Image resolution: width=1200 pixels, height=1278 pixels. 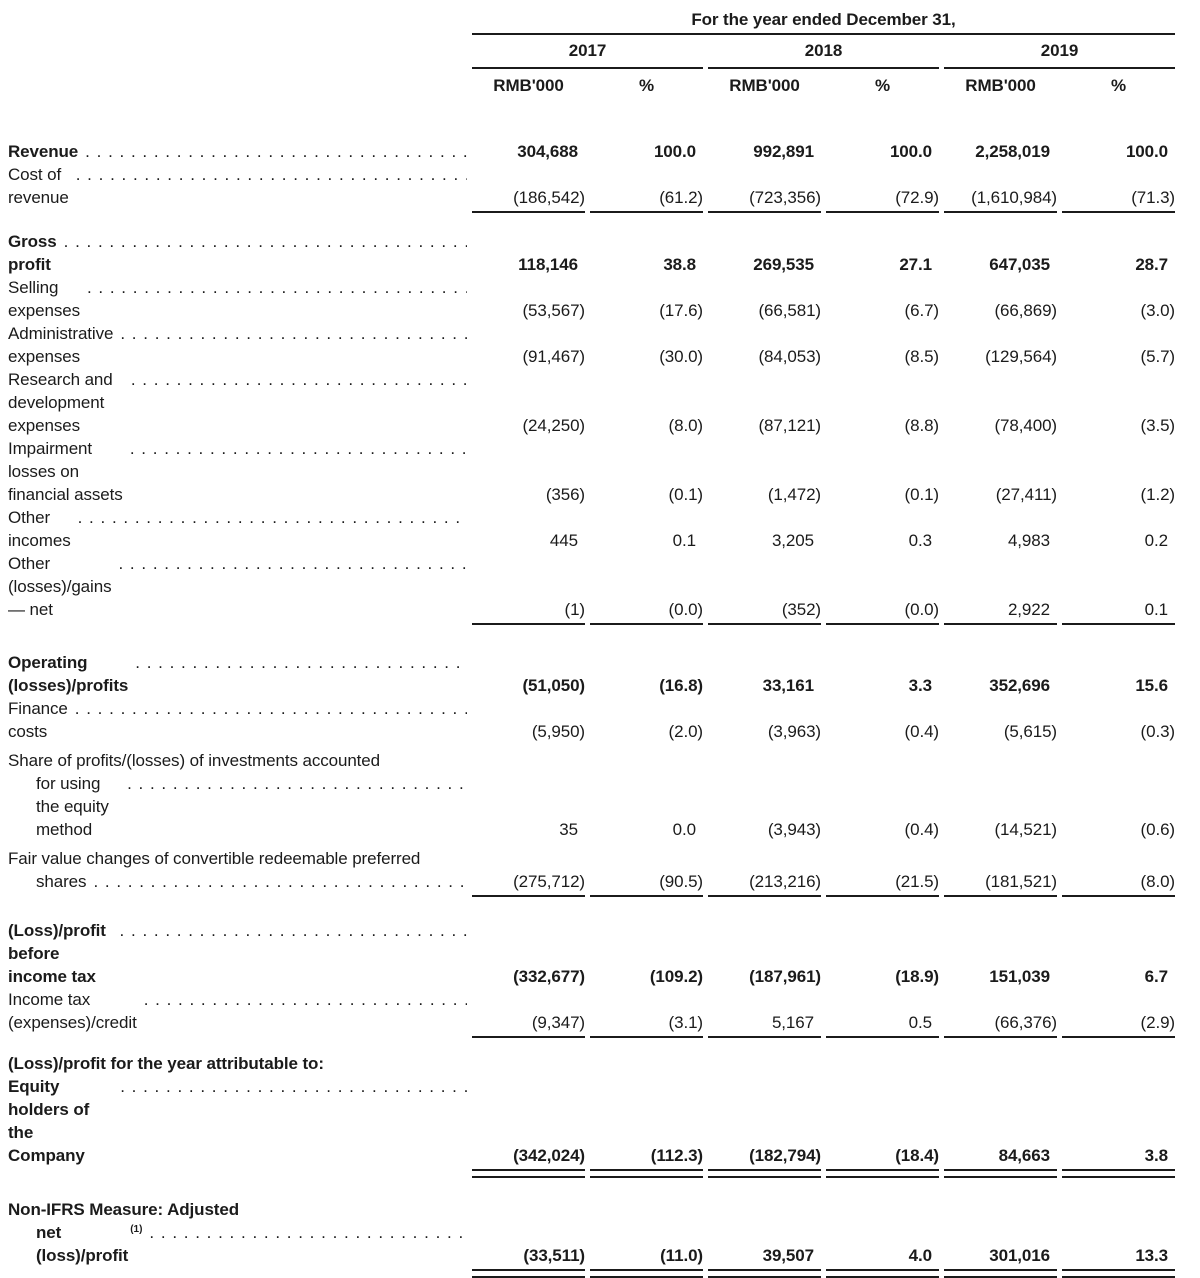 What do you see at coordinates (297, 783) in the screenshot?
I see `dot-leader` at bounding box center [297, 783].